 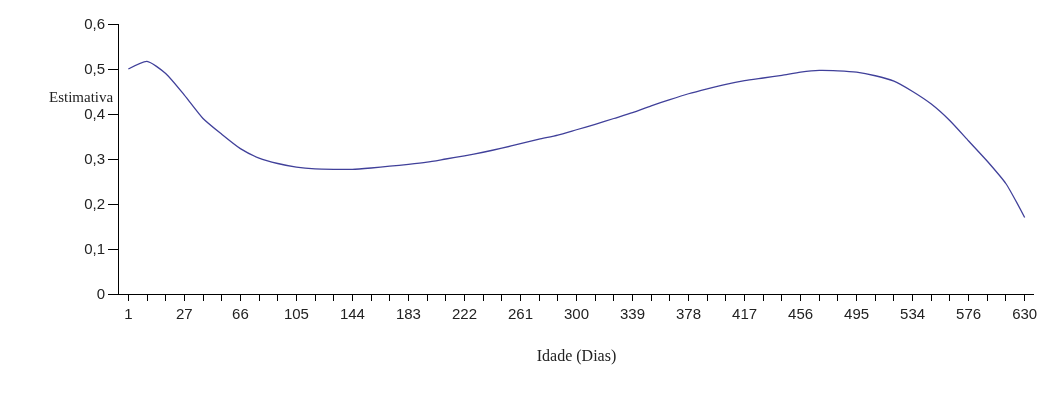 I want to click on x-tick-label: 222, so click(x=464, y=313).